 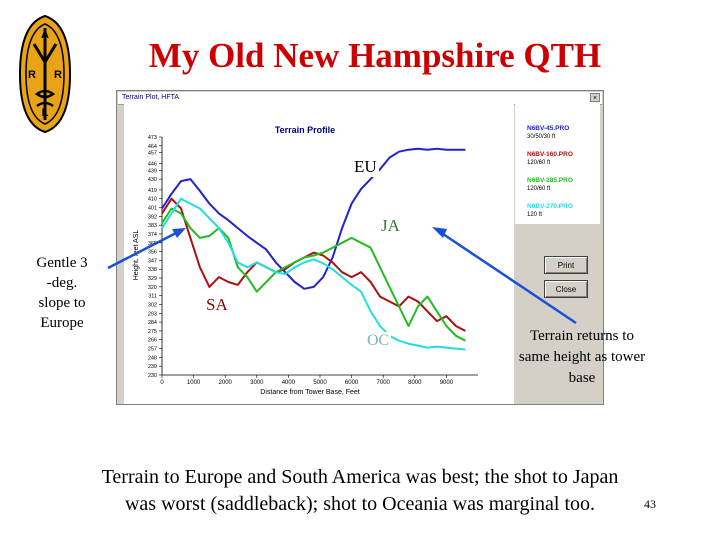 I want to click on callout-arrow-left-head, so click(x=179, y=233).